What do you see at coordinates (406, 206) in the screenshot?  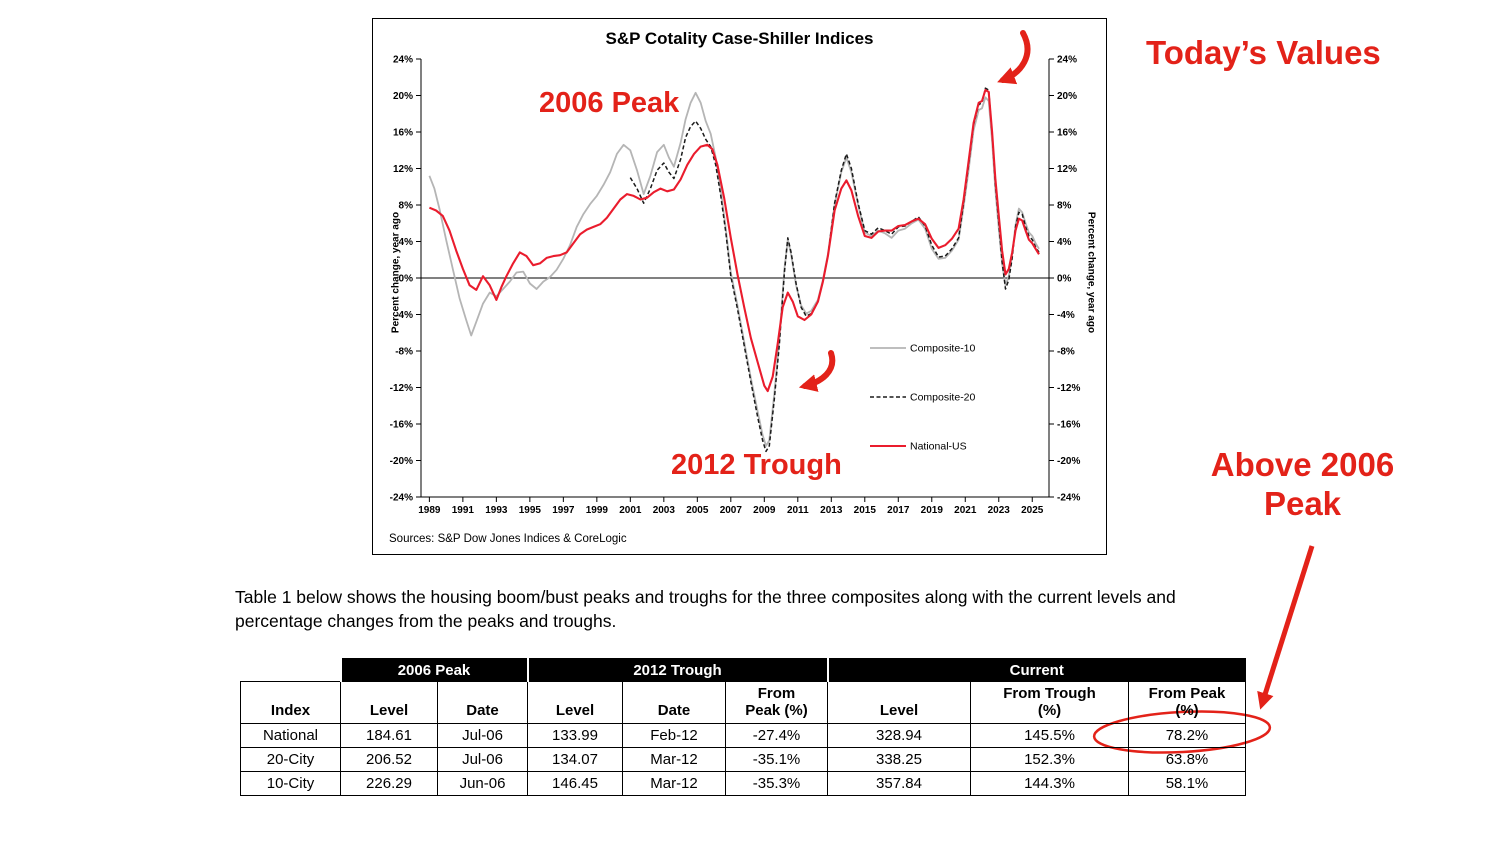 I see `y-tick-label-left: 8%` at bounding box center [406, 206].